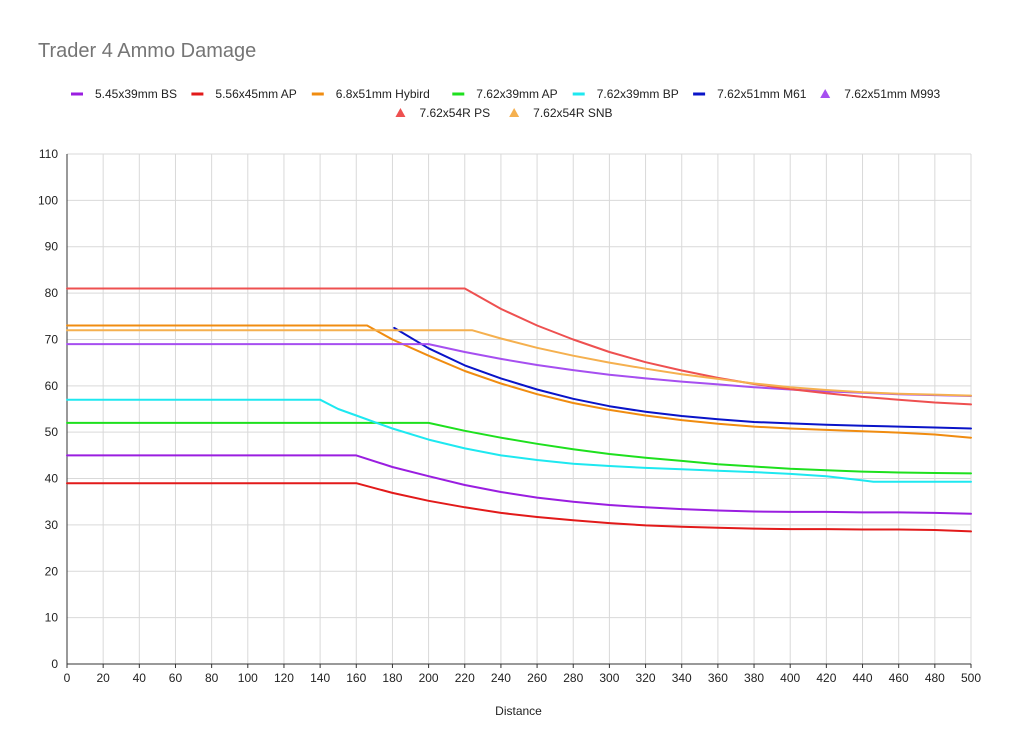 This screenshot has height=756, width=1009. What do you see at coordinates (52, 293) in the screenshot?
I see `y-tick-label: 80` at bounding box center [52, 293].